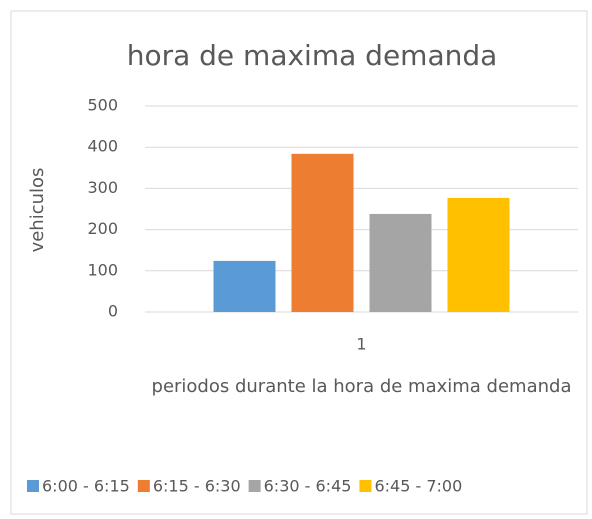 The height and width of the screenshot is (519, 592). What do you see at coordinates (197, 486) in the screenshot?
I see `legend-label: 6:15 - 6:30` at bounding box center [197, 486].